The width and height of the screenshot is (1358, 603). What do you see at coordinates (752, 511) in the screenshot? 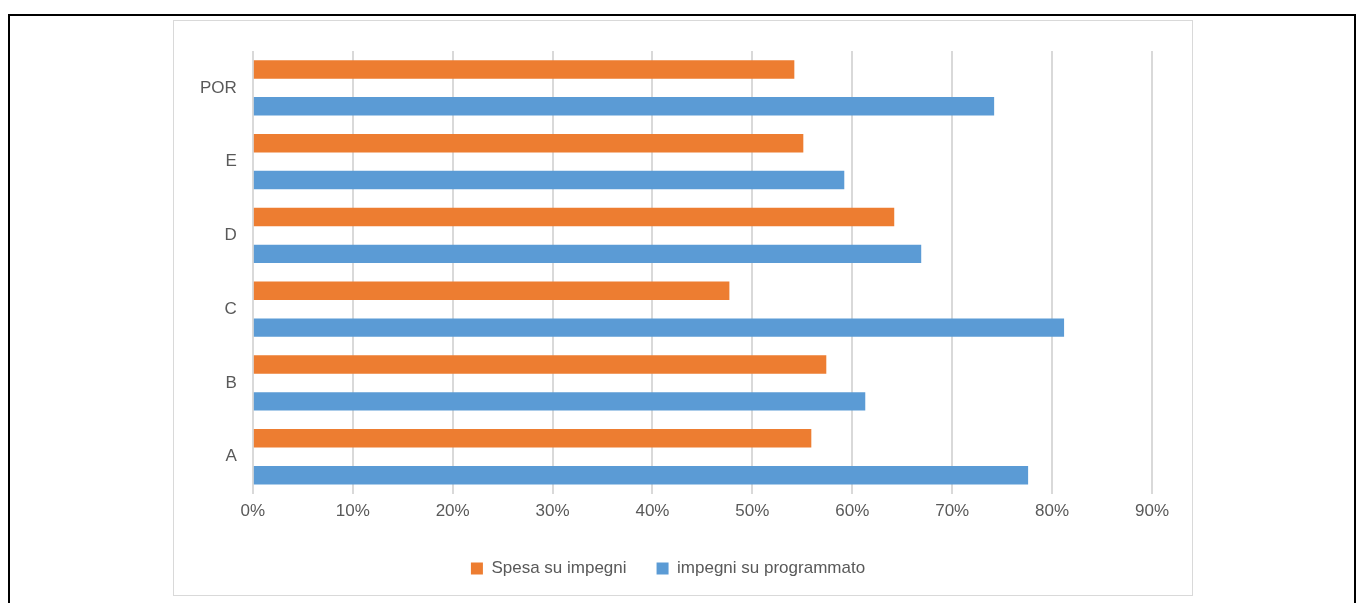
I see `x-tick-label: 50%` at bounding box center [752, 511].